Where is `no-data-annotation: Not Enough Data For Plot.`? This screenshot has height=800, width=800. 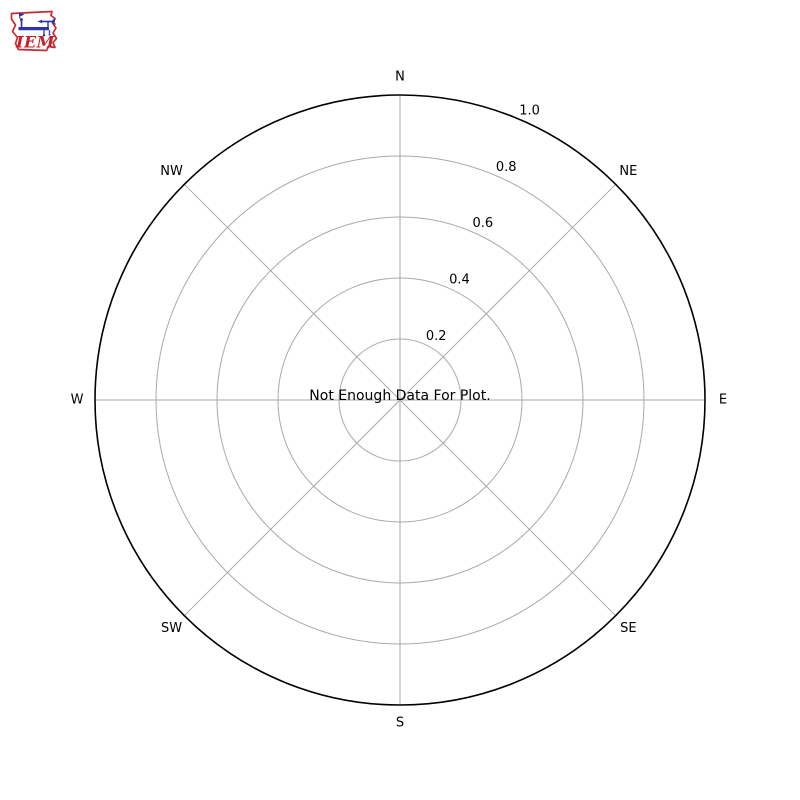 no-data-annotation: Not Enough Data For Plot. is located at coordinates (399, 396).